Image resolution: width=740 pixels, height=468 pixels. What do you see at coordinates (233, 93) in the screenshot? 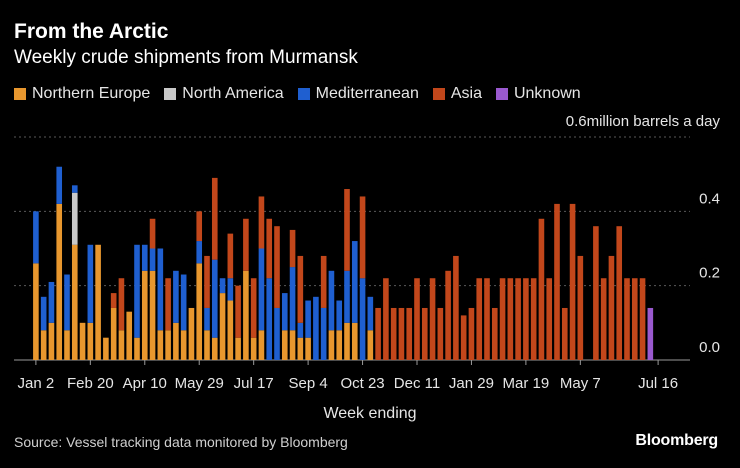
I see `legend-label-north-america: North America` at bounding box center [233, 93].